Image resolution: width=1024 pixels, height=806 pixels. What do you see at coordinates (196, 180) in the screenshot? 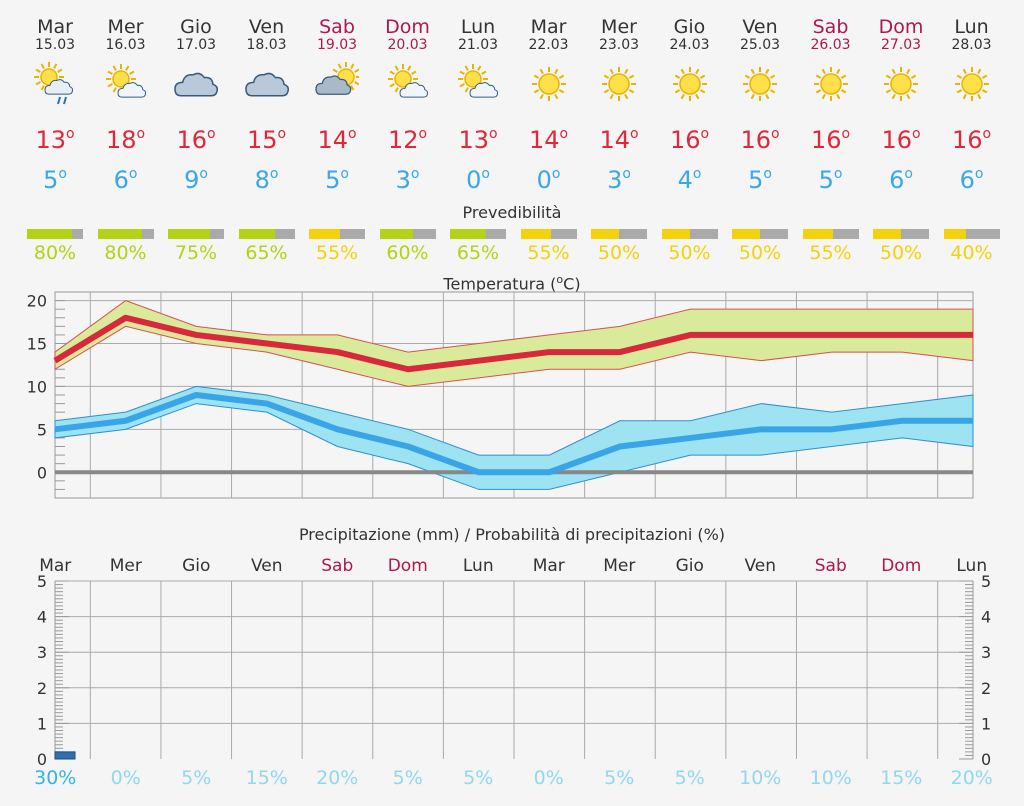
I see `min-temperature: 9o` at bounding box center [196, 180].